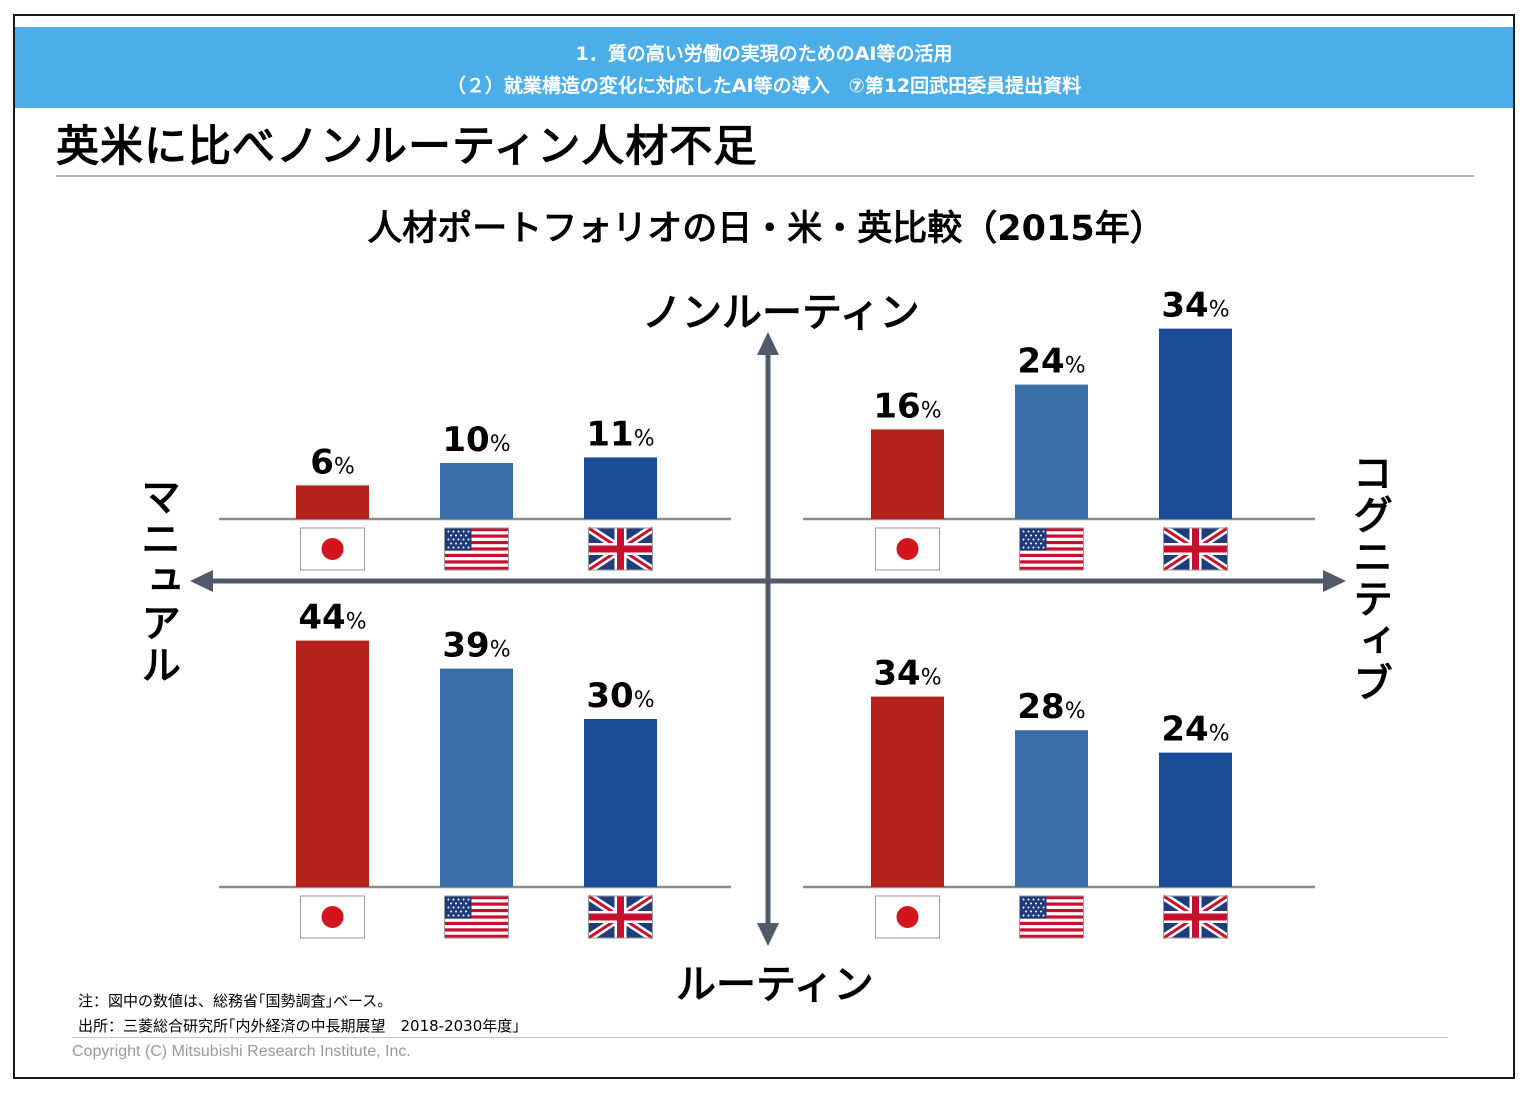  Describe the element at coordinates (1195, 819) in the screenshot. I see `bar-routine-cognitive-uk` at that location.